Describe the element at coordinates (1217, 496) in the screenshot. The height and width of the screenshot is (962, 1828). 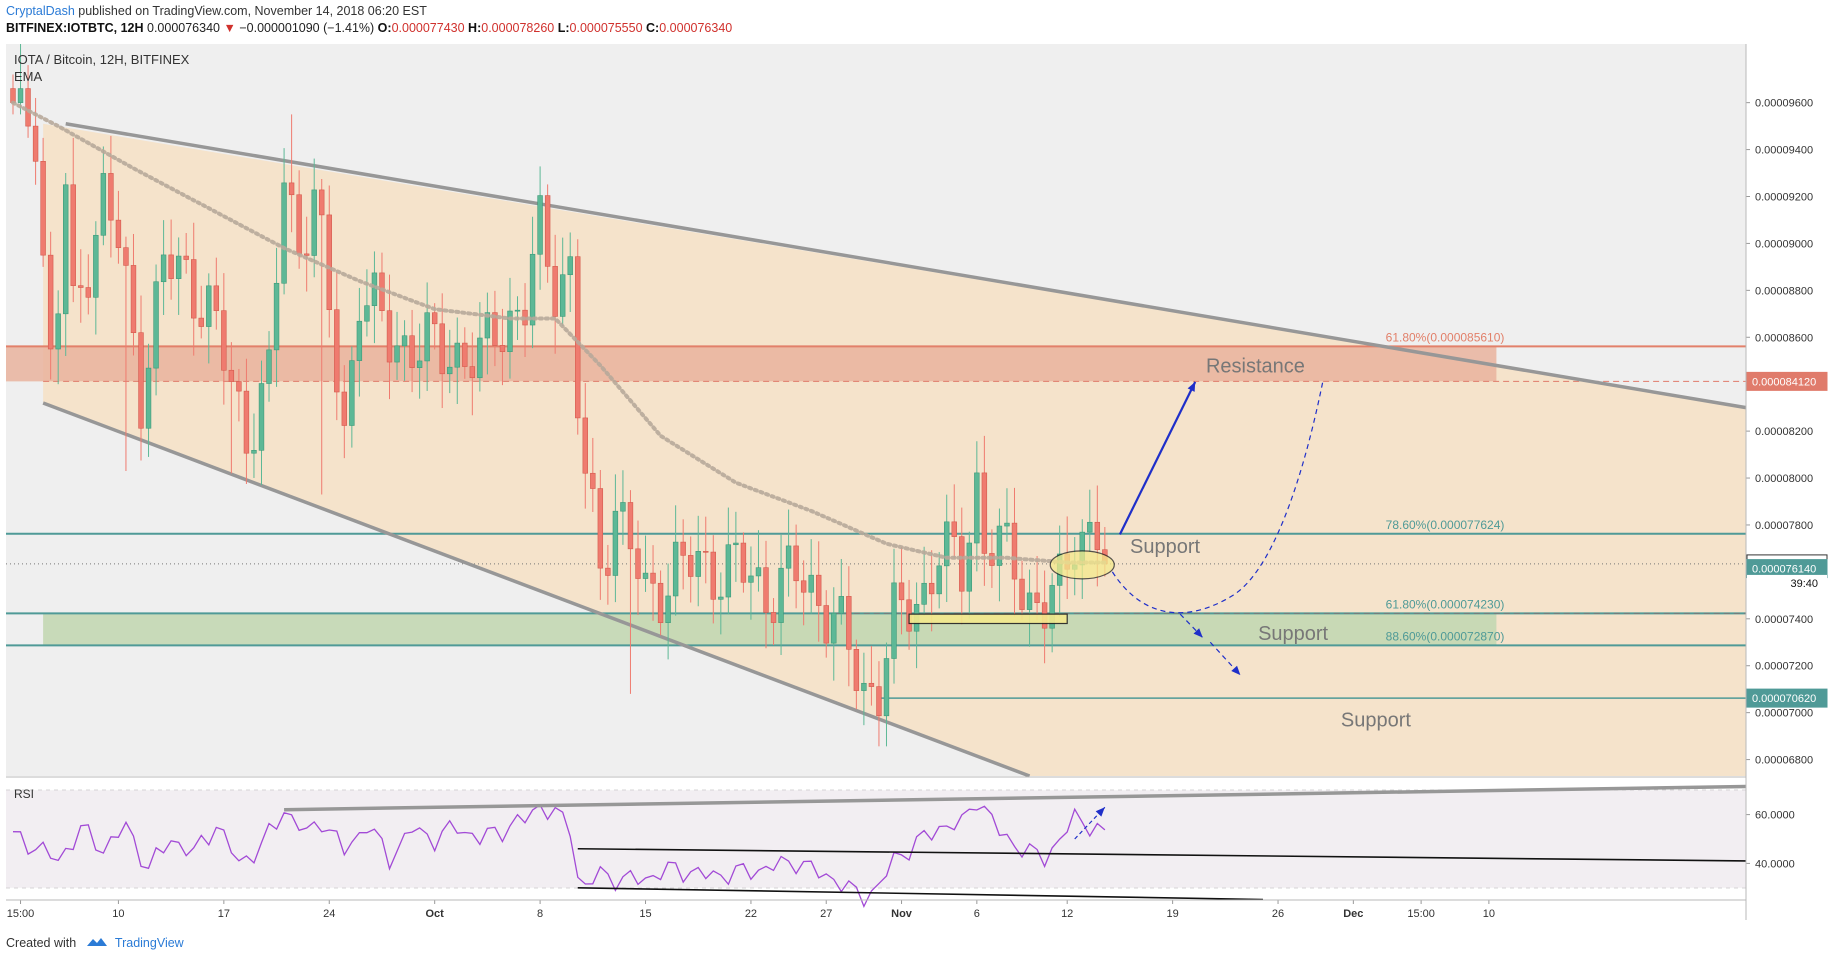
I see `projected-path-up` at that location.